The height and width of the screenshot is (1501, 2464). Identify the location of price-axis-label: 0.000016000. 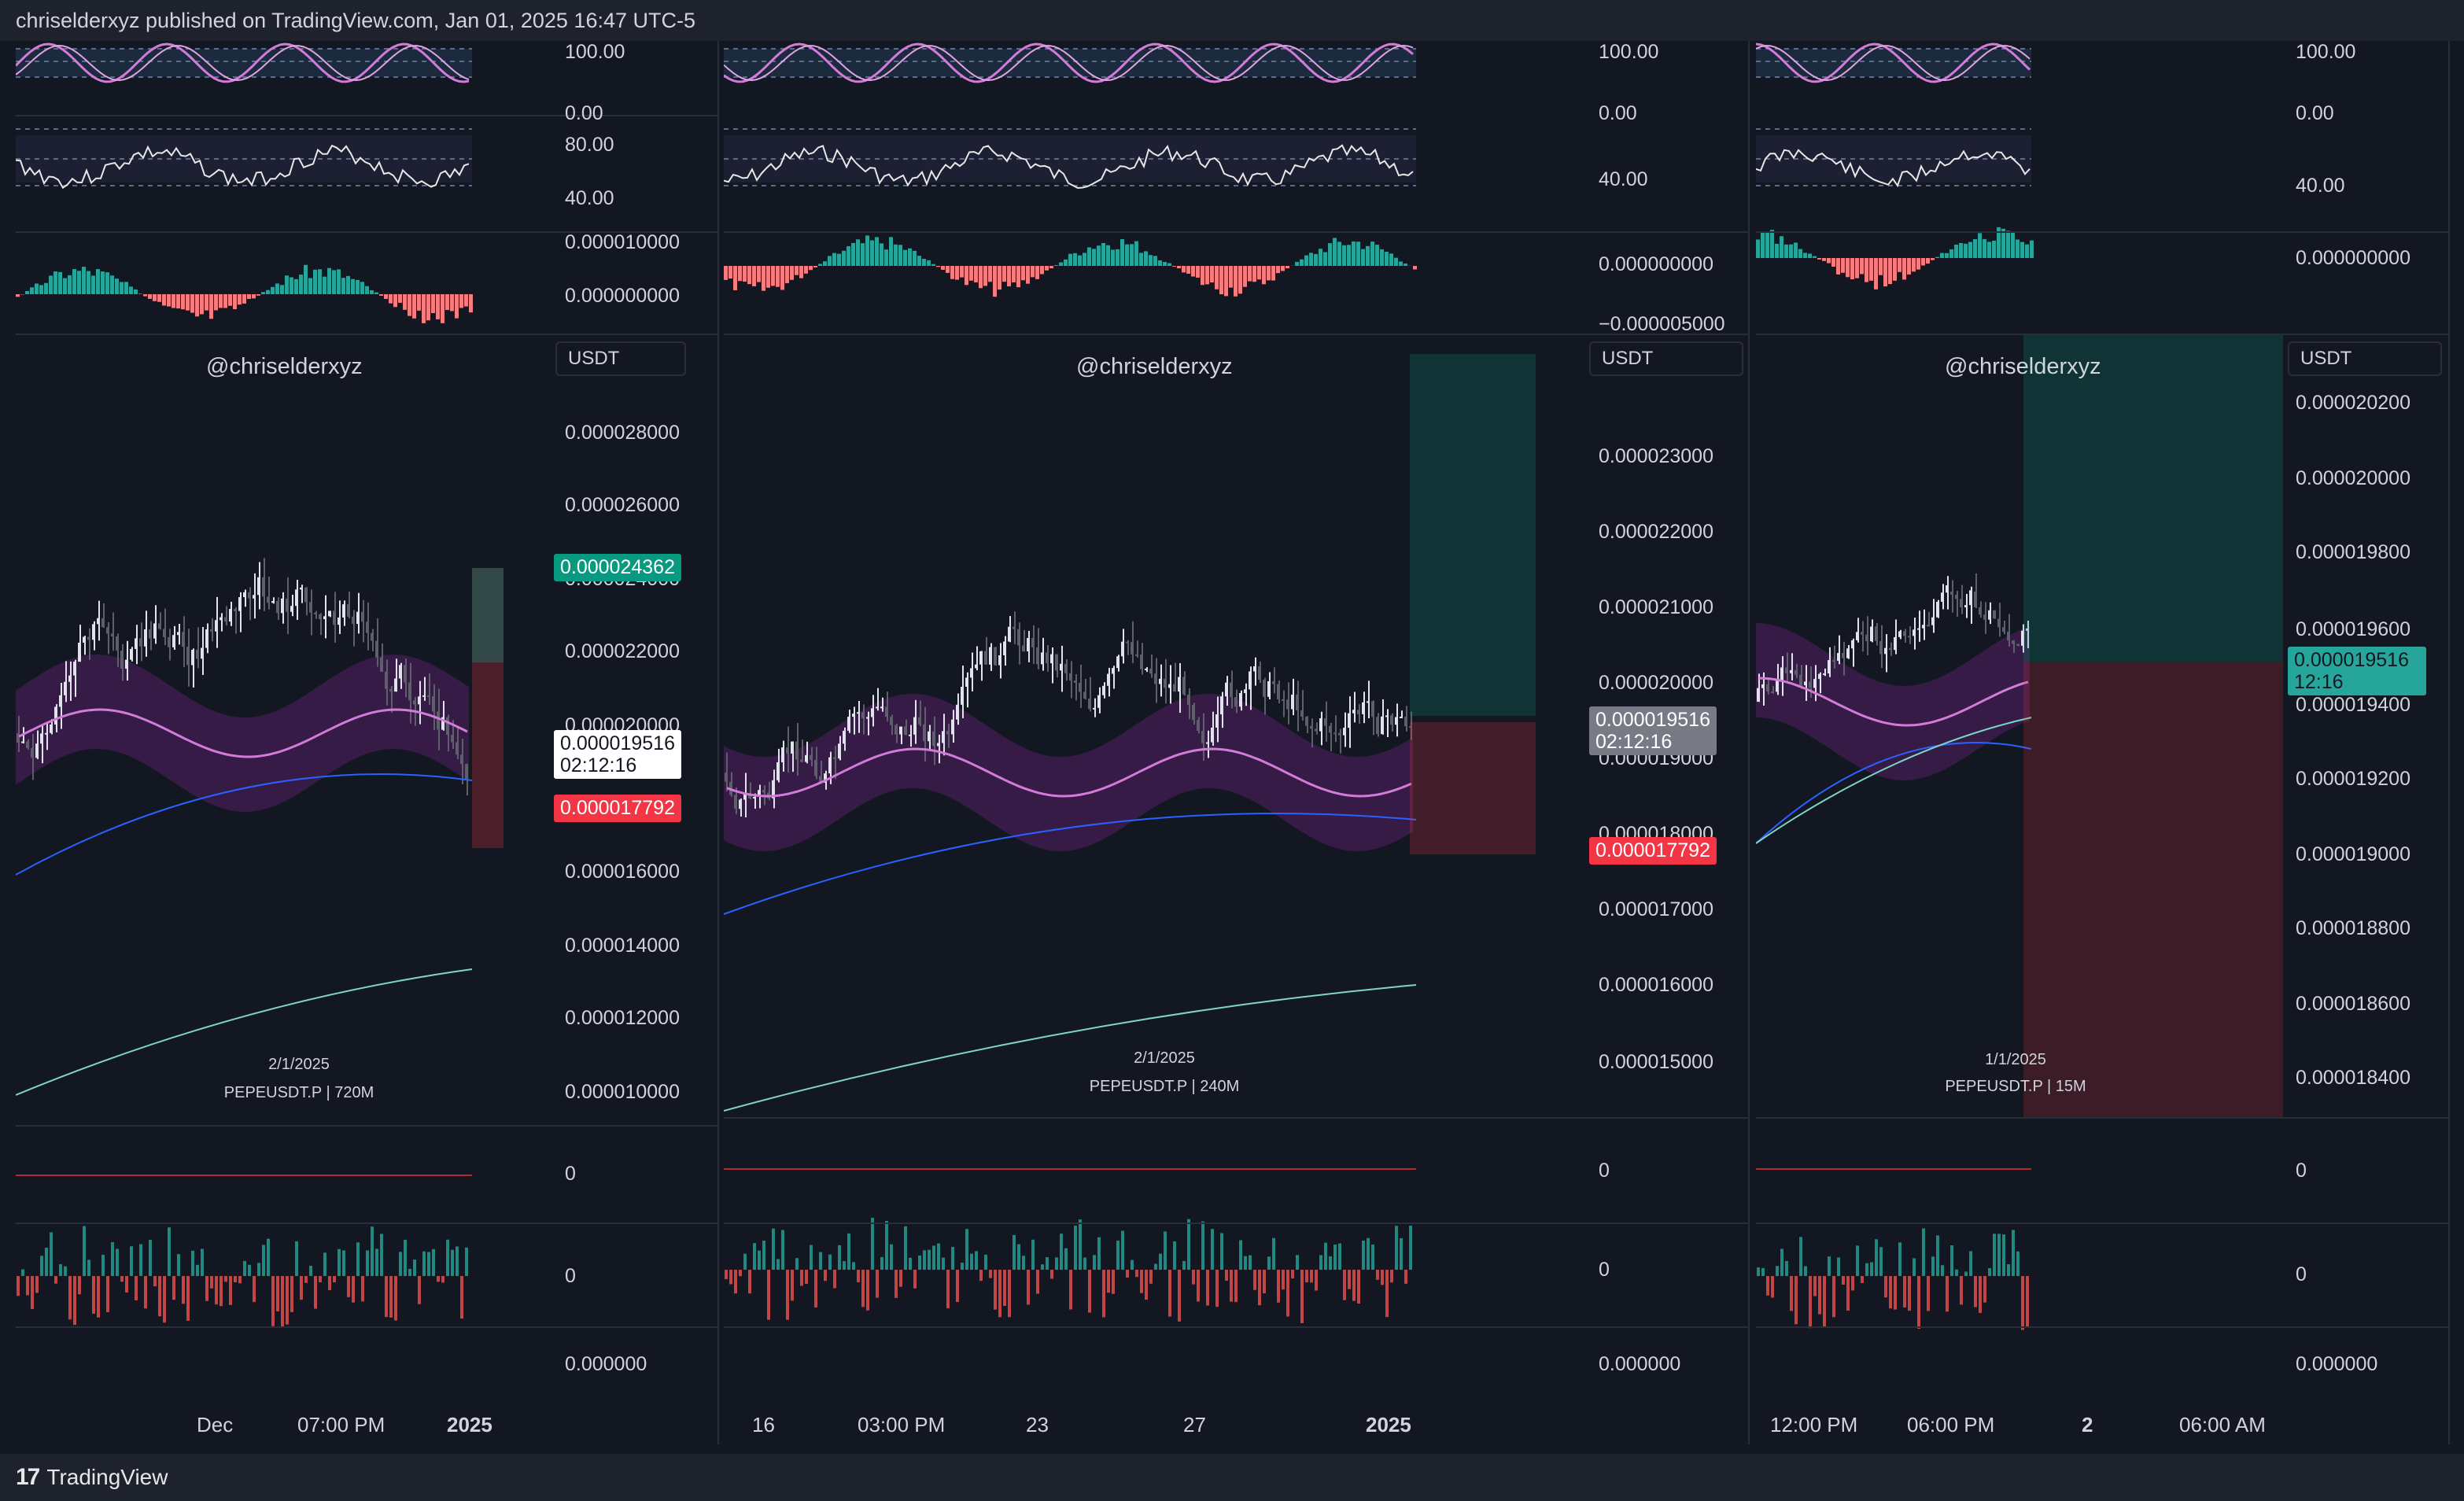
(1656, 985).